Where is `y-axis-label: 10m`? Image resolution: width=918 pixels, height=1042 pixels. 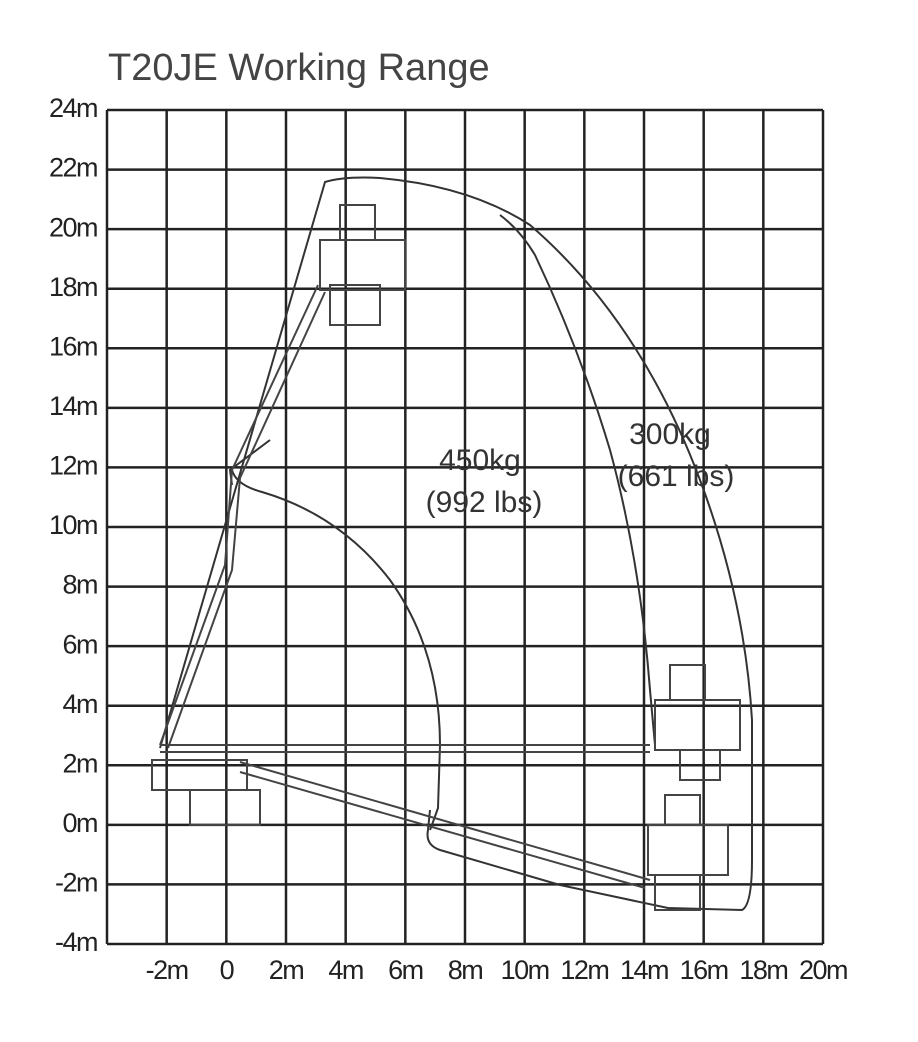 y-axis-label: 10m is located at coordinates (73, 525).